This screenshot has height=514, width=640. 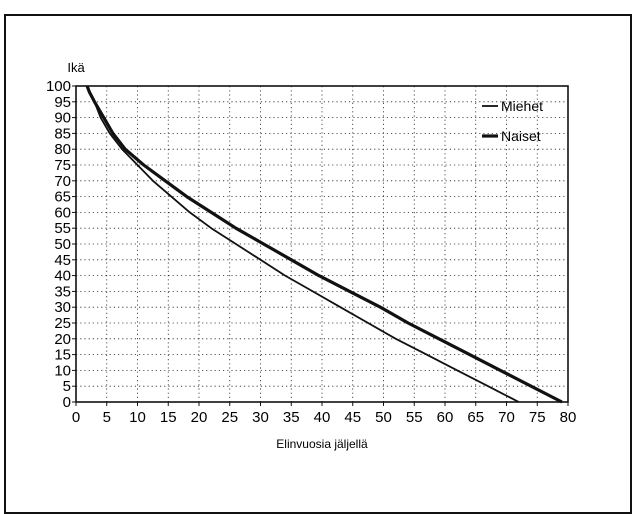 I want to click on x-tick-label: 60, so click(x=445, y=417).